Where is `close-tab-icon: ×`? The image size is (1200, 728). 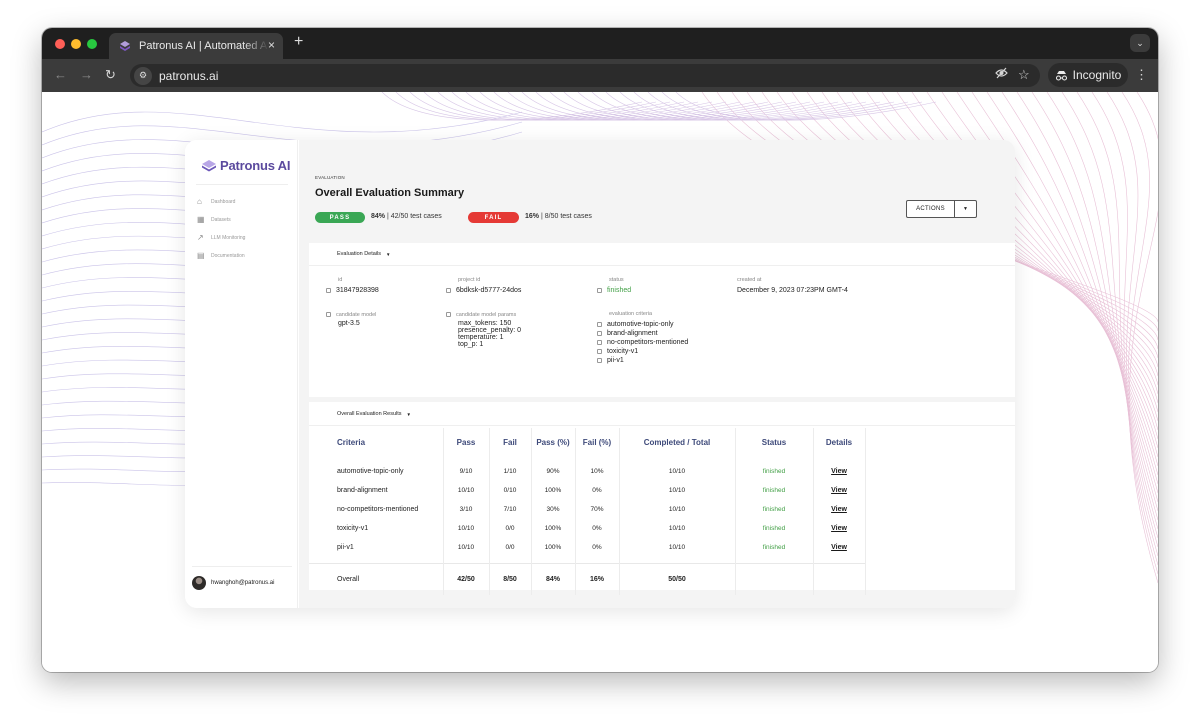
close-tab-icon: × is located at coordinates (271, 45).